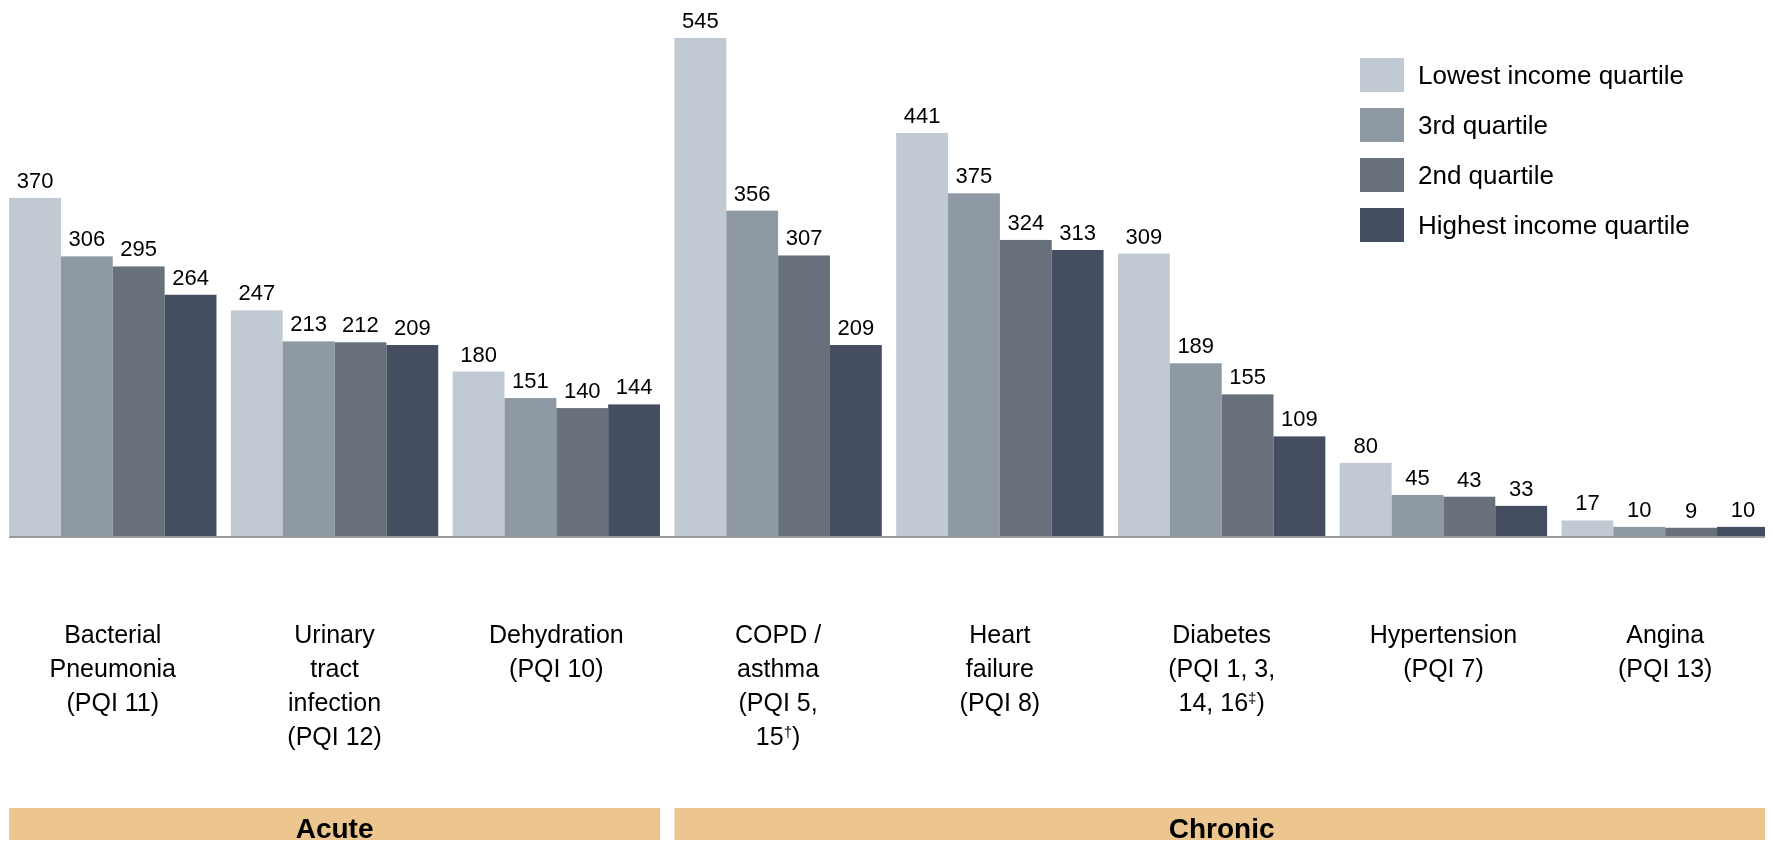 The image size is (1773, 848). Describe the element at coordinates (1222, 668) in the screenshot. I see `x-tick-label: Diabetes (PQI 1, 3, 14, 16$^{‡}$)` at that location.